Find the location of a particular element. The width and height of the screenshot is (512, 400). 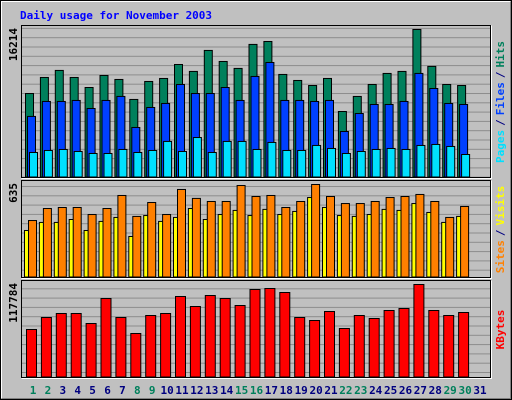

legend-entry: Visits is located at coordinates (500, 206).